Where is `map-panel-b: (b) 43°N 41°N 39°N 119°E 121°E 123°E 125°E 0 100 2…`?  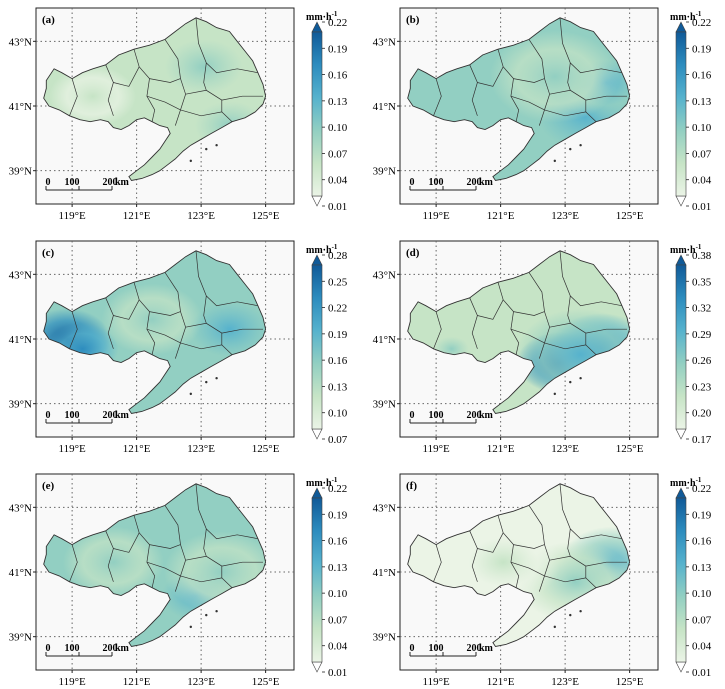 map-panel-b: (b) 43°N 41°N 39°N 119°E 121°E 123°E 125°E 0 100 2… is located at coordinates (542, 114).